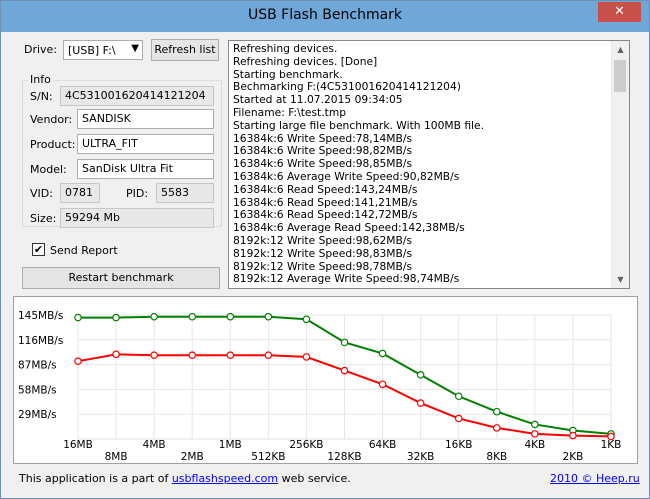  Describe the element at coordinates (288, 74) in the screenshot. I see `log-line: Starting benchmark.` at that location.